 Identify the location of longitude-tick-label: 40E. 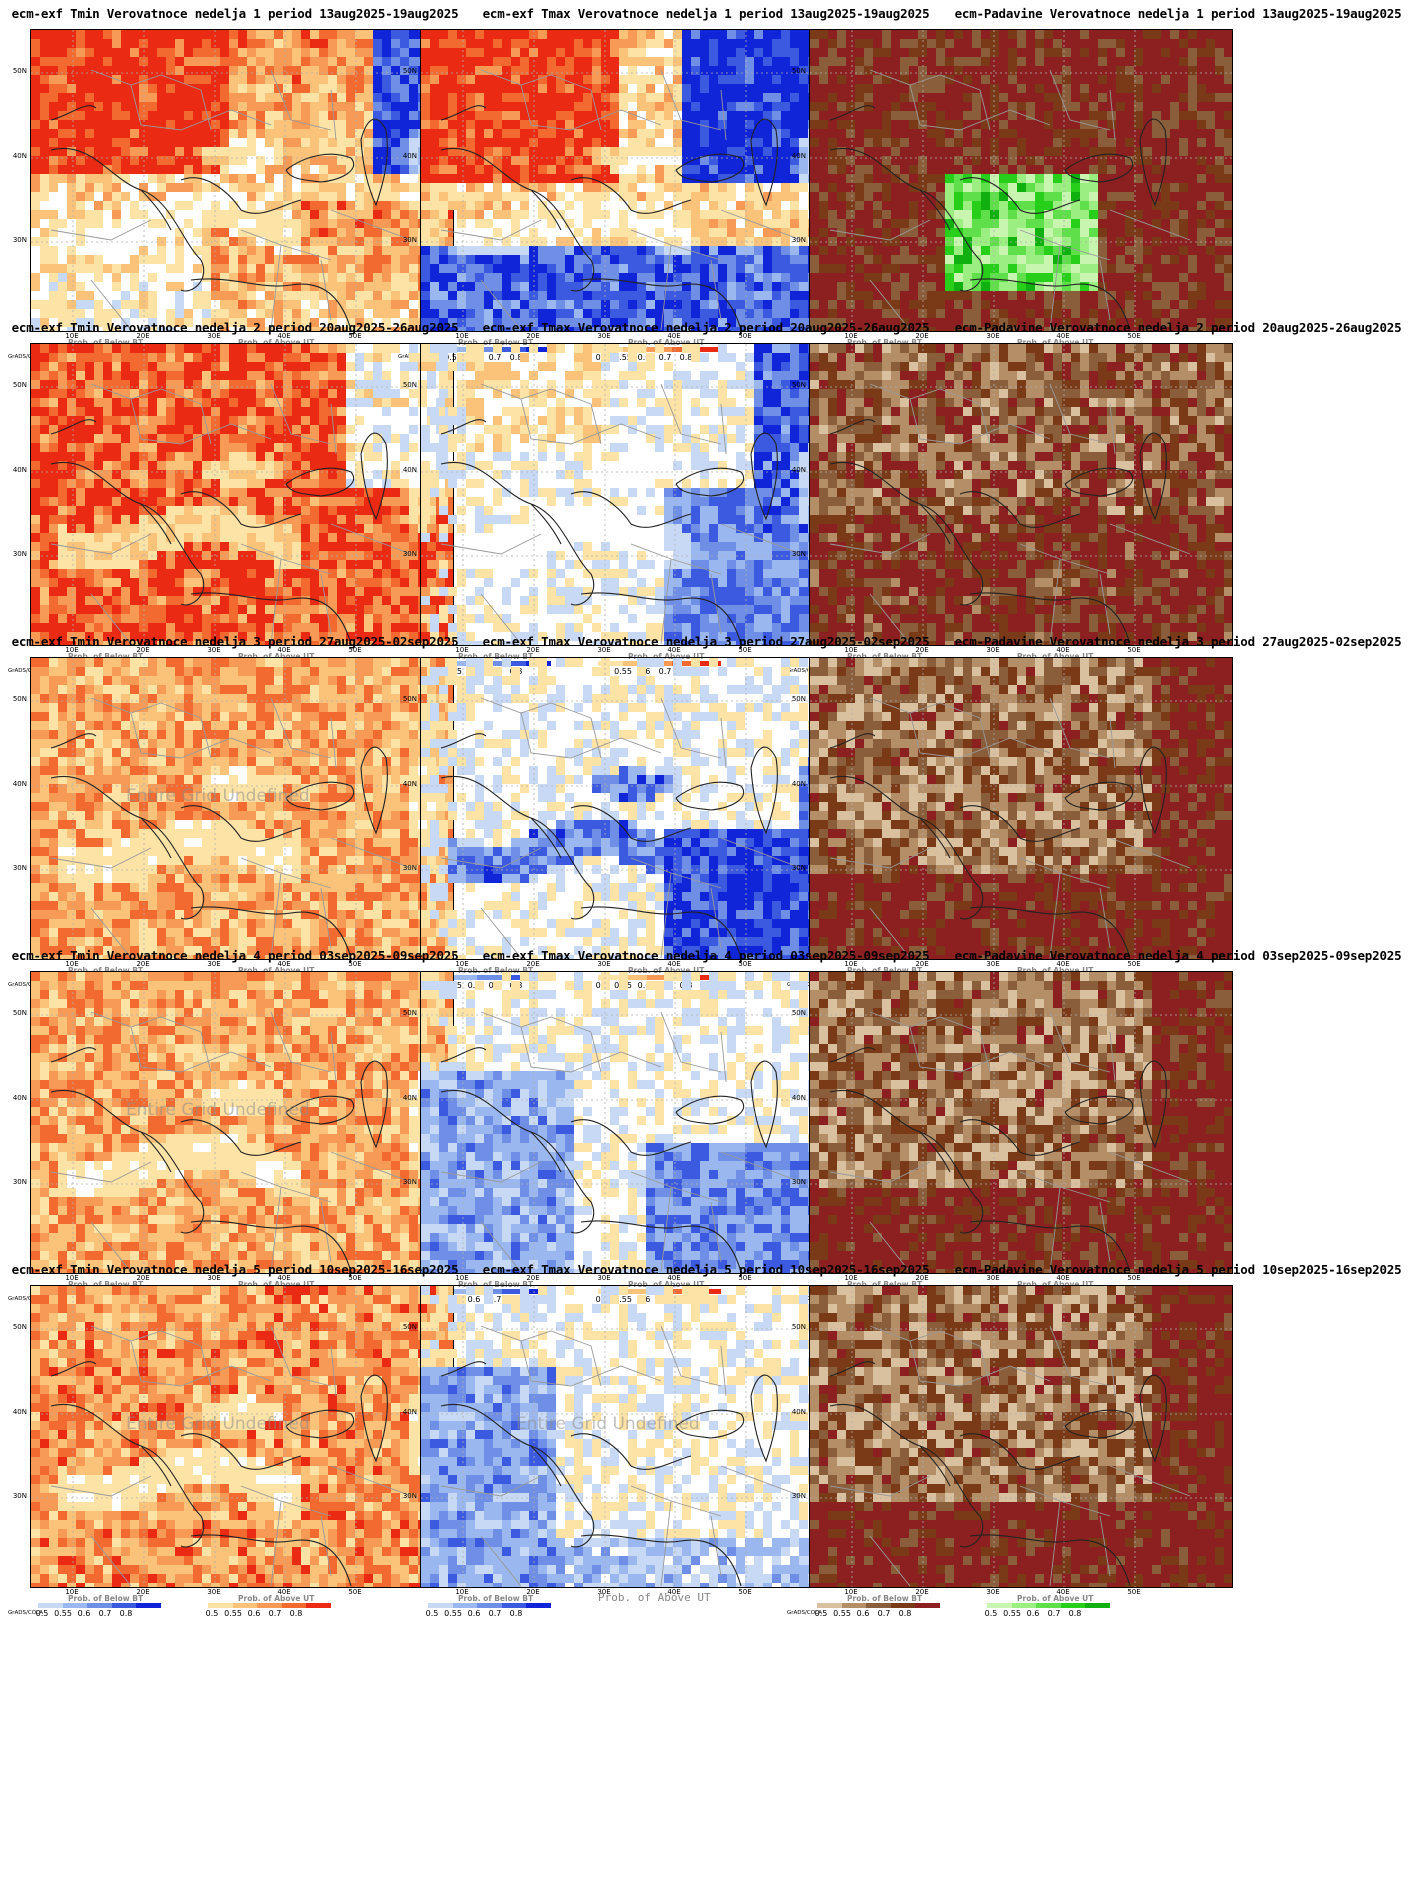
(283, 336).